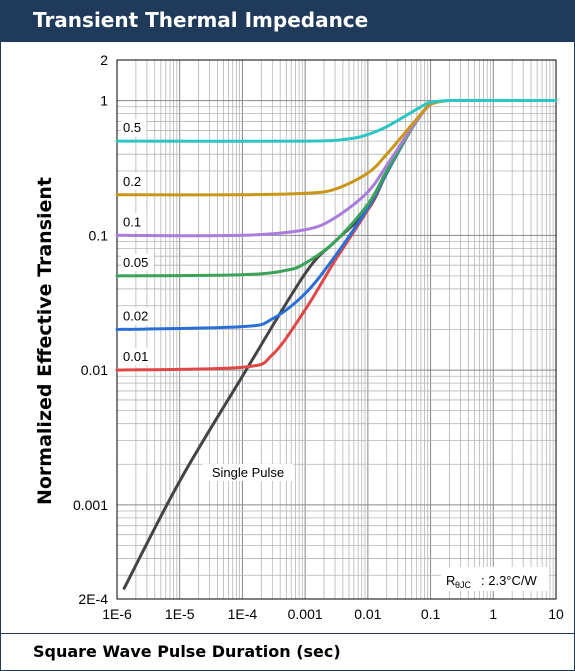  I want to click on annotation-layer: R θJC : 2.3°C/W, so click(495, 579).